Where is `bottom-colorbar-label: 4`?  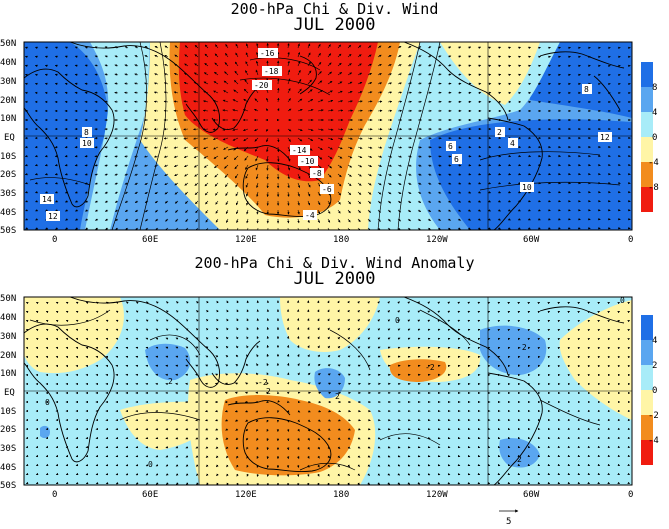
bottom-colorbar-label: 4 is located at coordinates (654, 341).